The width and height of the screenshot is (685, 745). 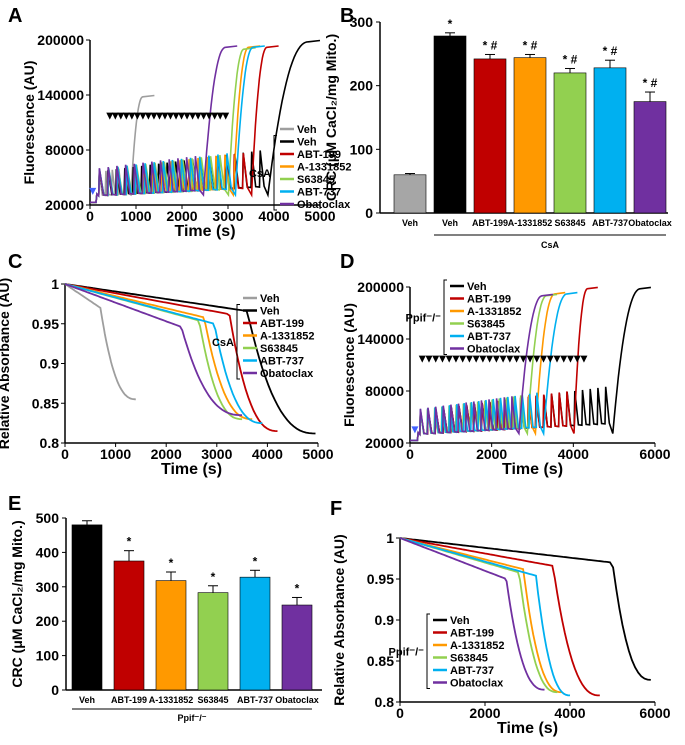 I want to click on y-tick-label: 400, so click(x=48, y=552).